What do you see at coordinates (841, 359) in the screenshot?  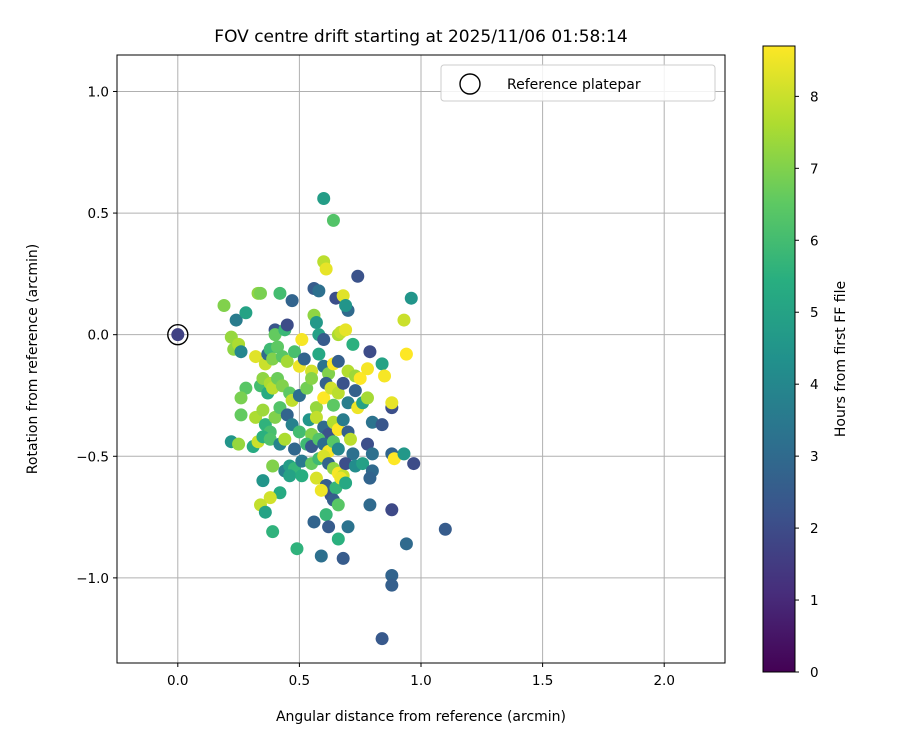 I see `colorbar-label: Hours from first FF file` at bounding box center [841, 359].